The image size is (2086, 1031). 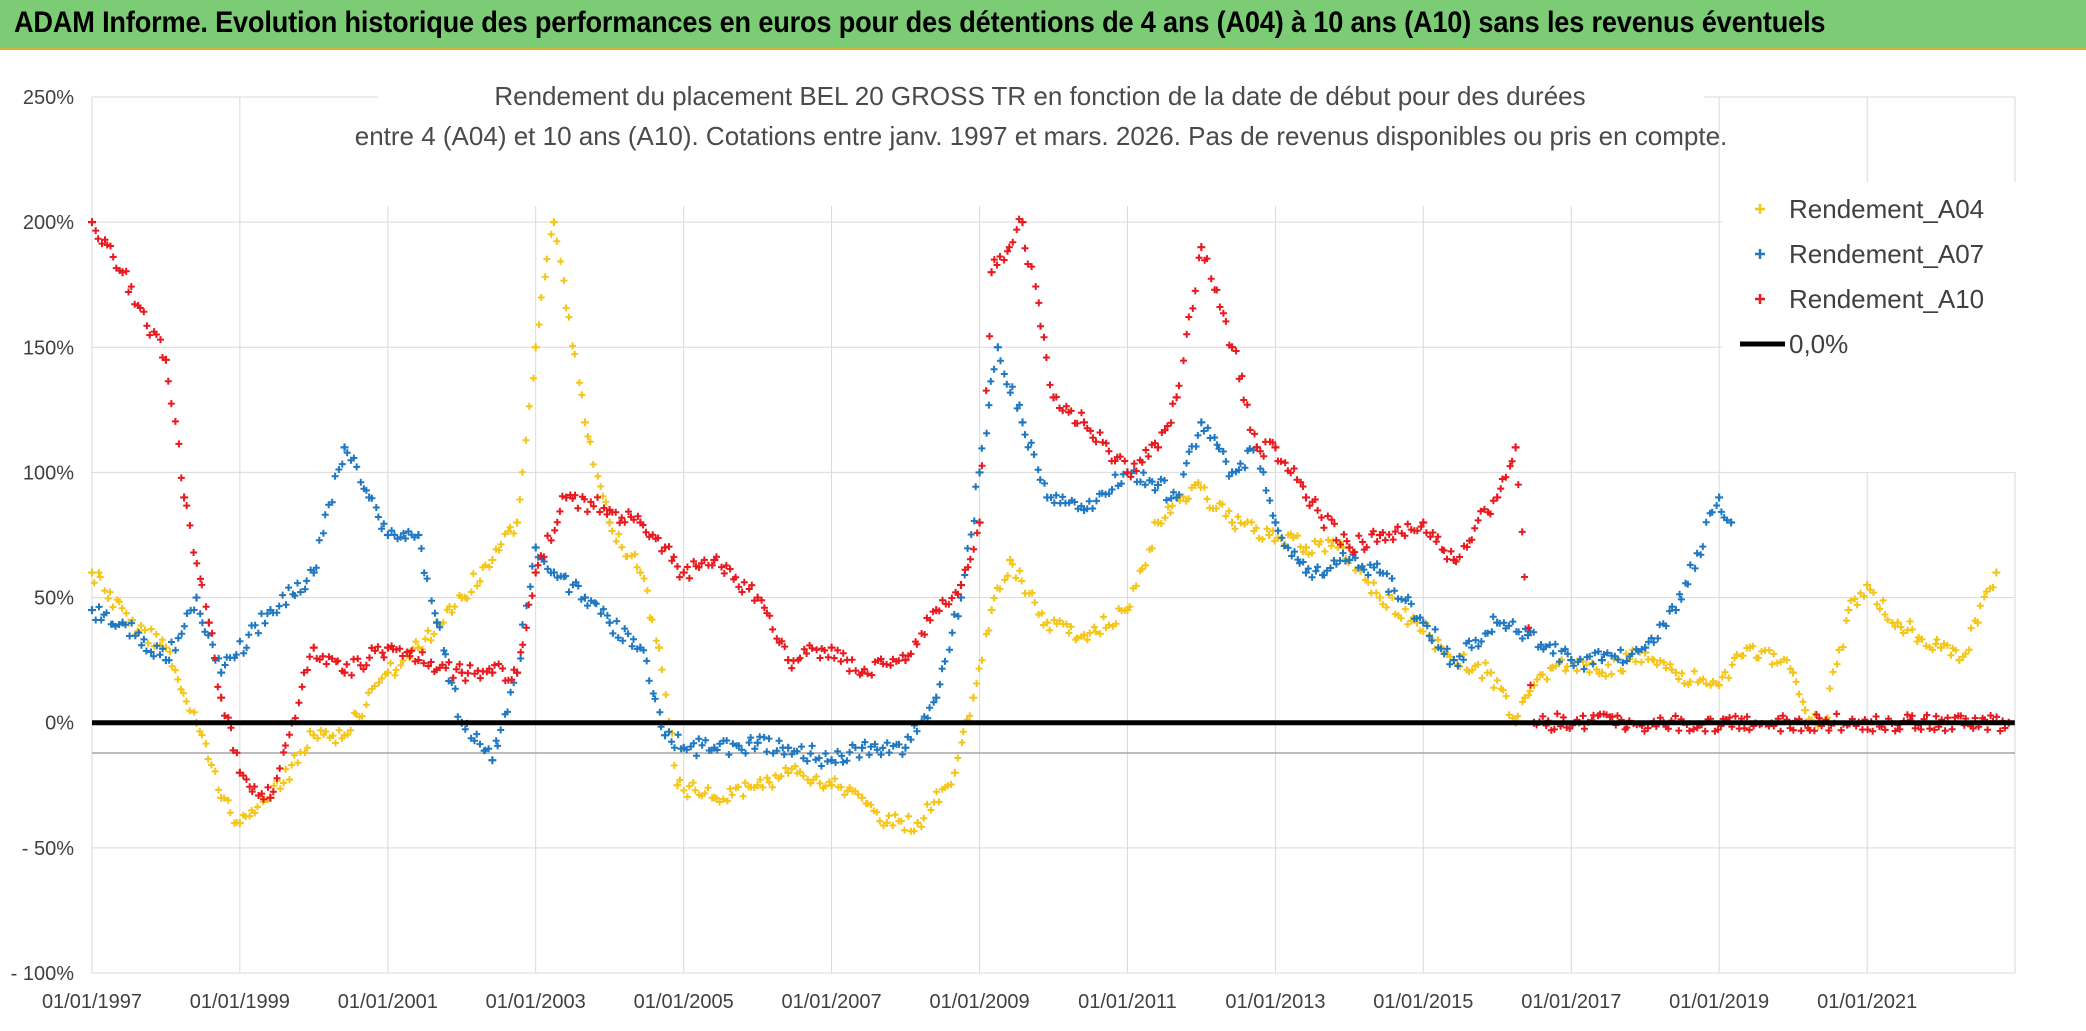 What do you see at coordinates (1571, 1002) in the screenshot?
I see `x-tick-label: 01/01/2017` at bounding box center [1571, 1002].